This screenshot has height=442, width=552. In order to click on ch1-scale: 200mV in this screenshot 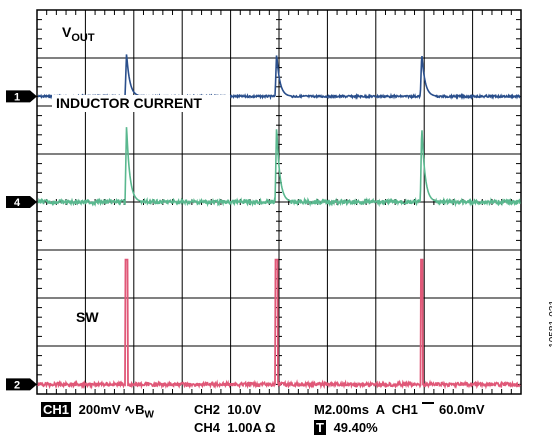, I will do `click(99, 409)`.